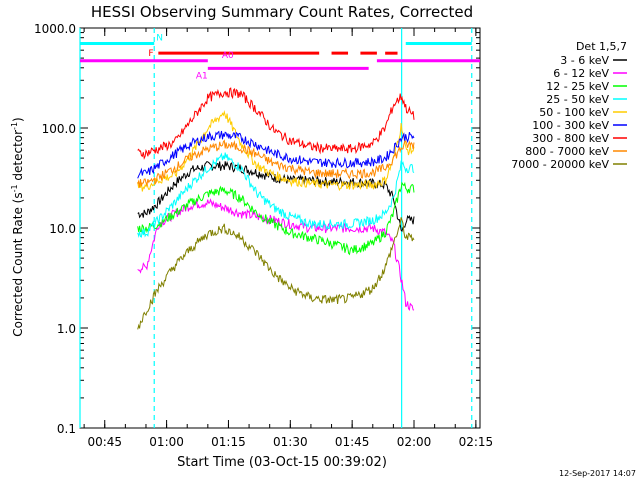 This screenshot has height=480, width=640. I want to click on x-tick-label: 01:00, so click(166, 442).